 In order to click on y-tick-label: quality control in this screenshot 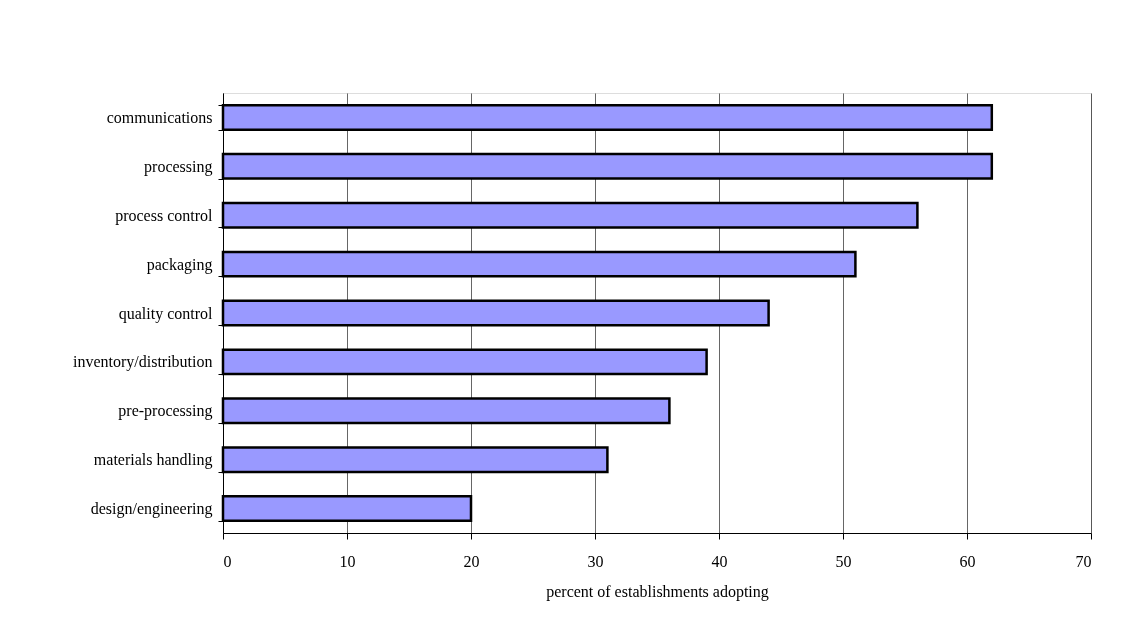, I will do `click(166, 313)`.